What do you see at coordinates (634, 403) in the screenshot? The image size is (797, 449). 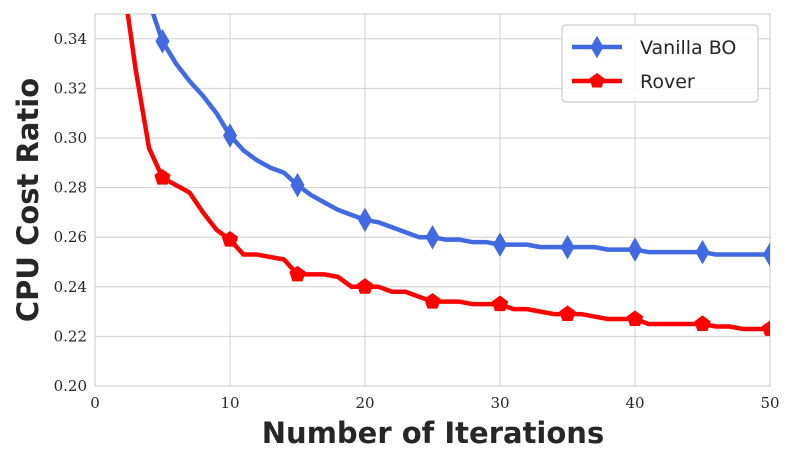 I see `x-tick-label: 40` at bounding box center [634, 403].